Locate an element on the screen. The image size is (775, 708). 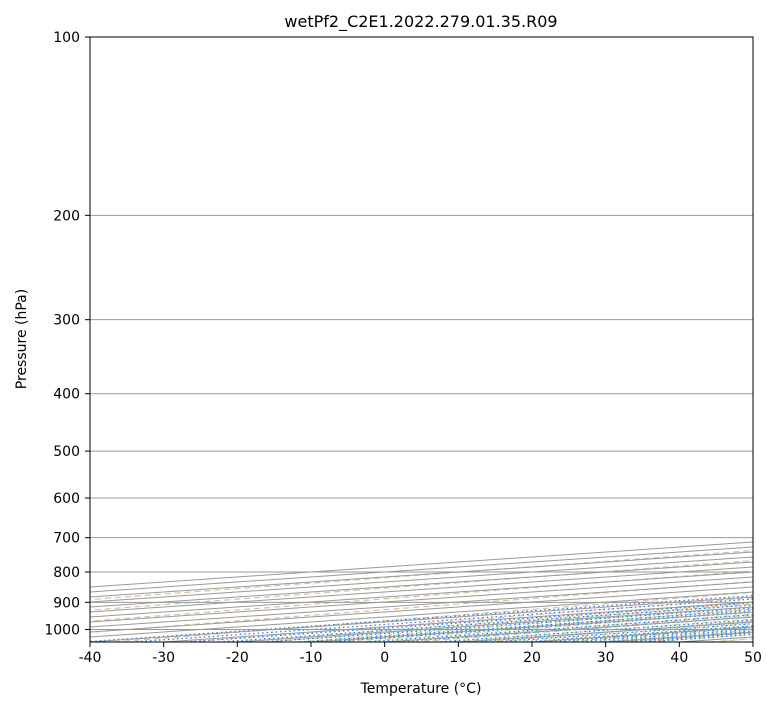
x-axis-title: Temperature (°C) is located at coordinates (421, 689).